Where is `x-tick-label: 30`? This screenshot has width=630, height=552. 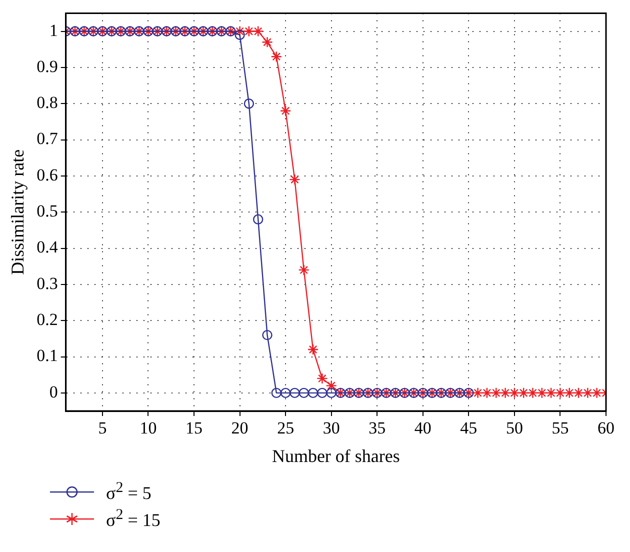
x-tick-label: 30 is located at coordinates (331, 428).